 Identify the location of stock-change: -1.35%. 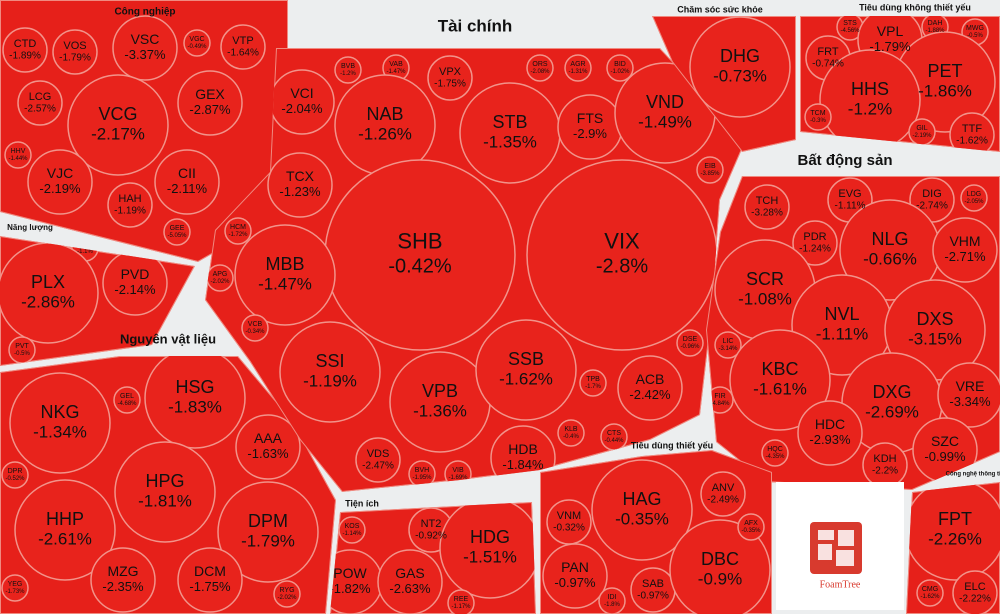
(510, 142).